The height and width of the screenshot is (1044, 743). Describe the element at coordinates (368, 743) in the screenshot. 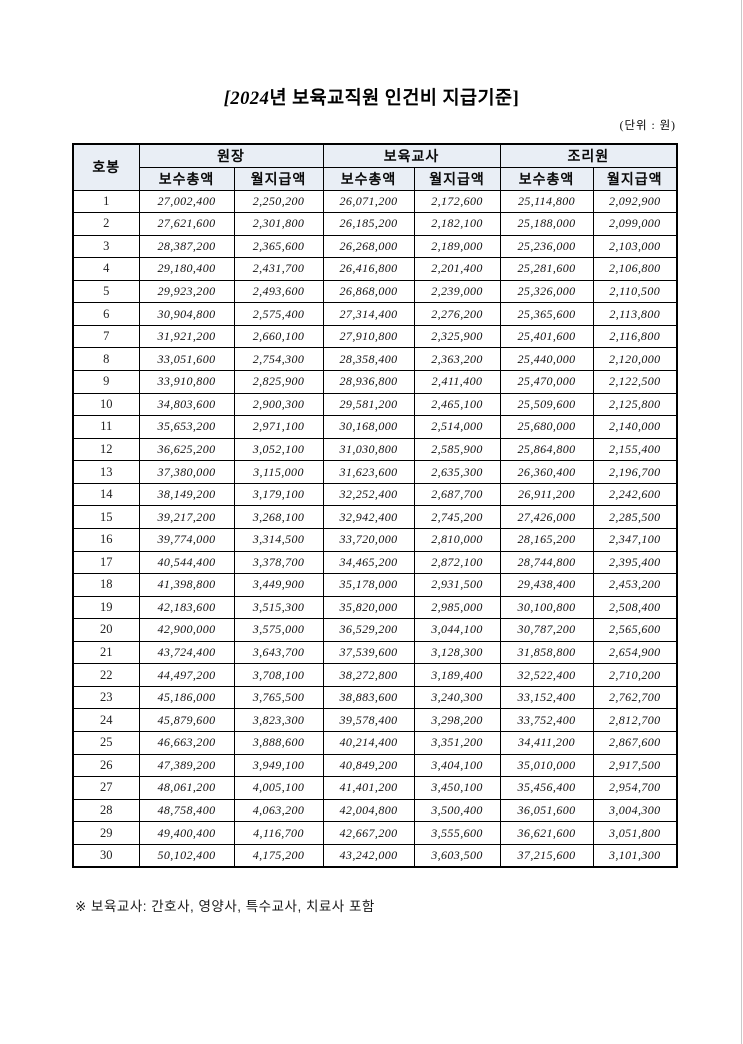

I see `value-cell: 40,214,400` at that location.